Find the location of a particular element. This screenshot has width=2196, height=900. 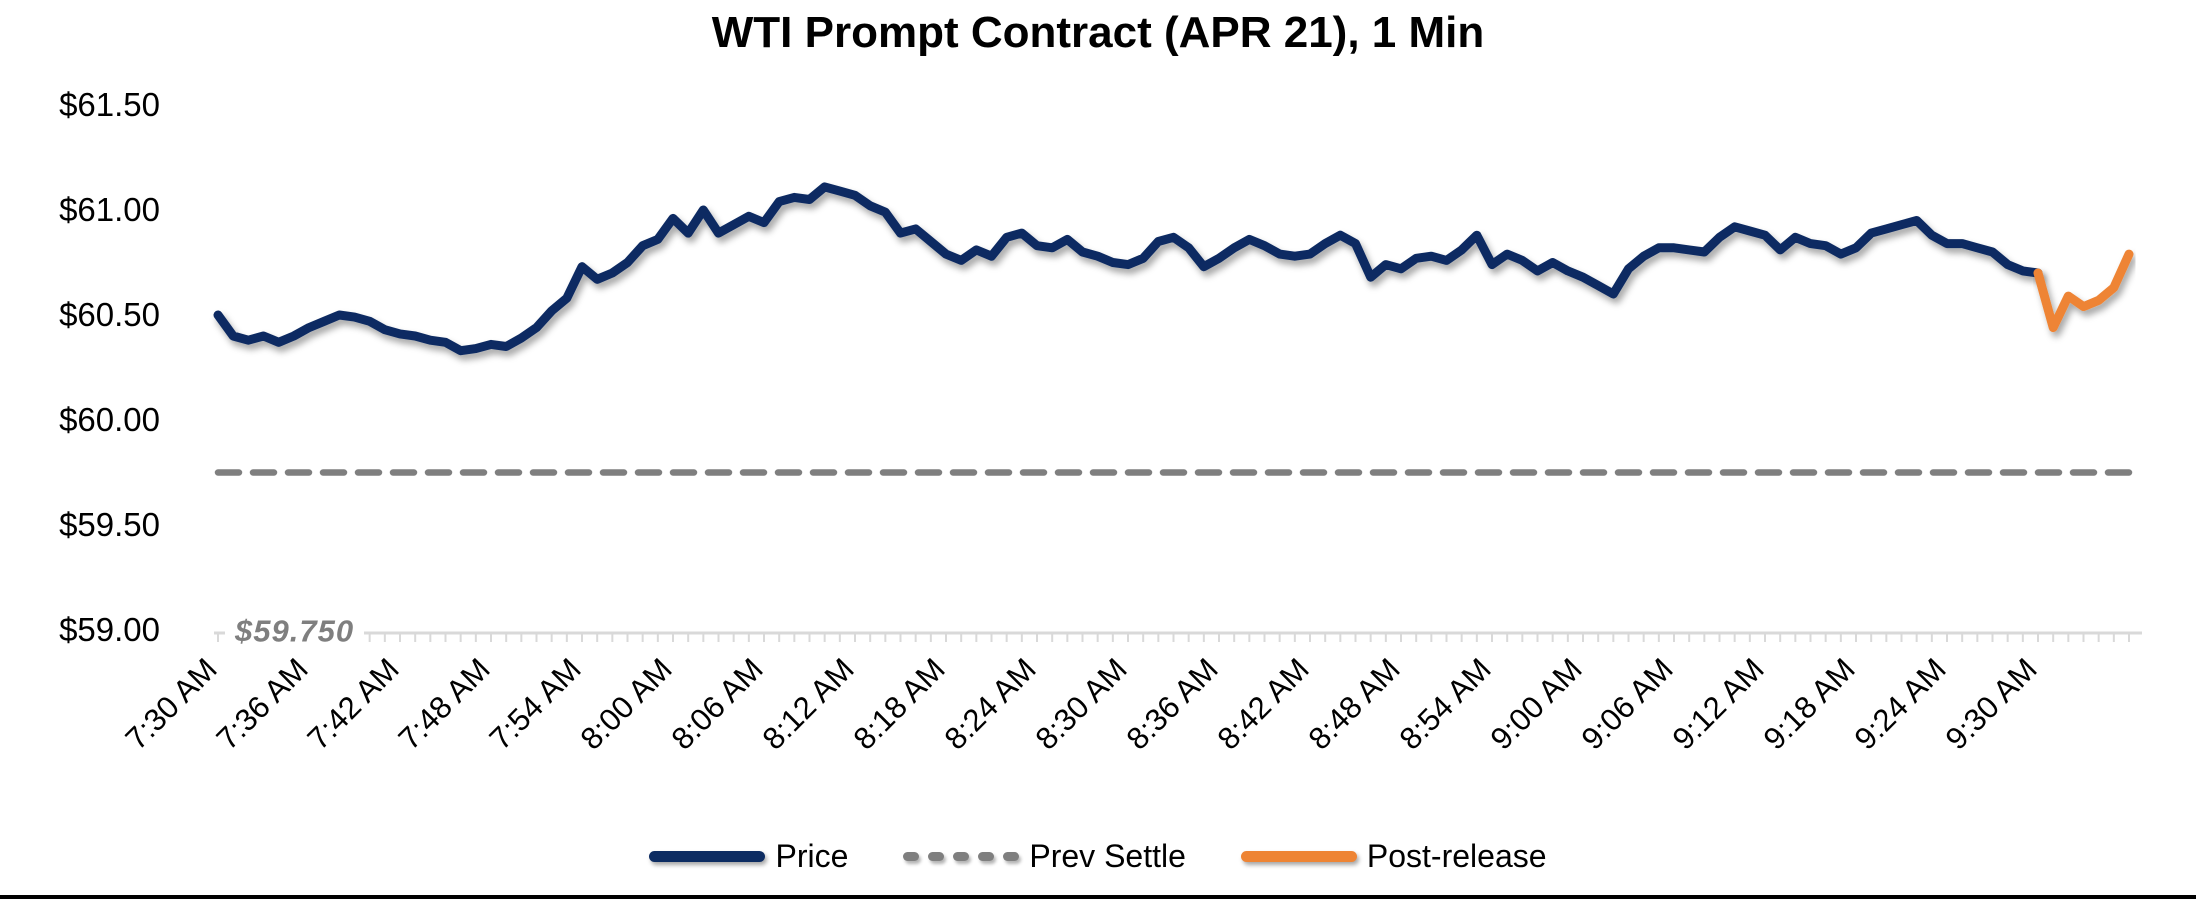

bottom-border-line is located at coordinates (1098, 897).